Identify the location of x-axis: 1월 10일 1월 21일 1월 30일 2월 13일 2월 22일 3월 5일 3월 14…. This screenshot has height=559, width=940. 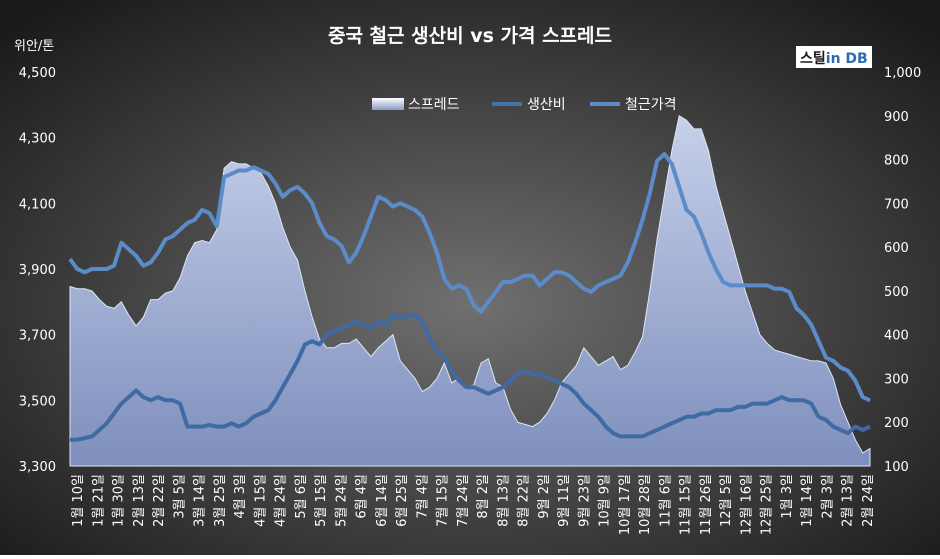
(473, 504).